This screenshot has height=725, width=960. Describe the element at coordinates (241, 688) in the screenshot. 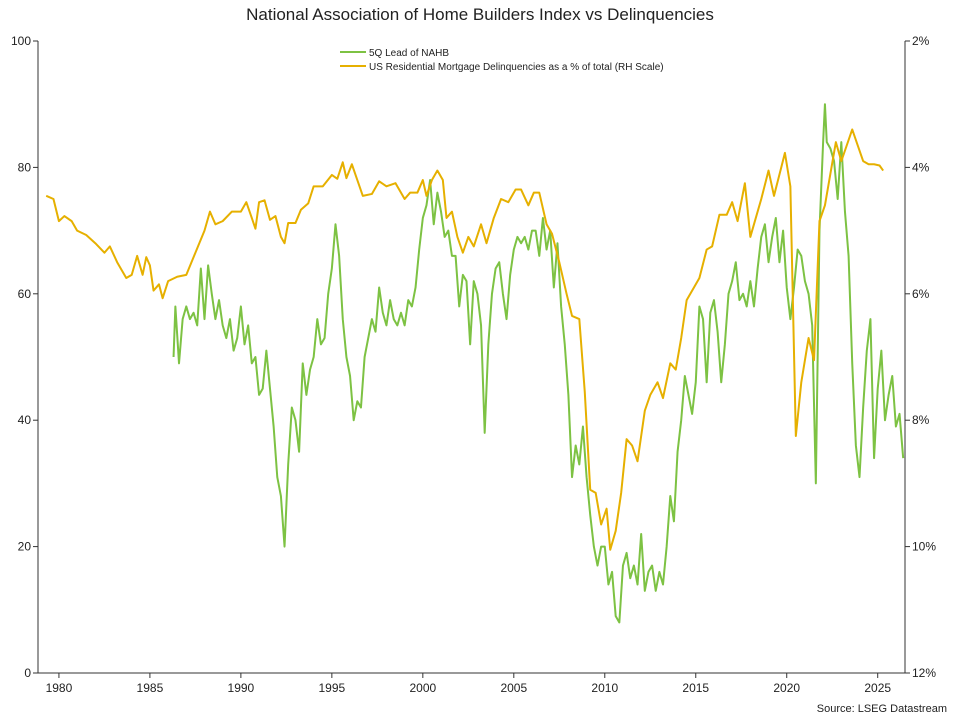

I see `x-tick-label: 1990` at that location.